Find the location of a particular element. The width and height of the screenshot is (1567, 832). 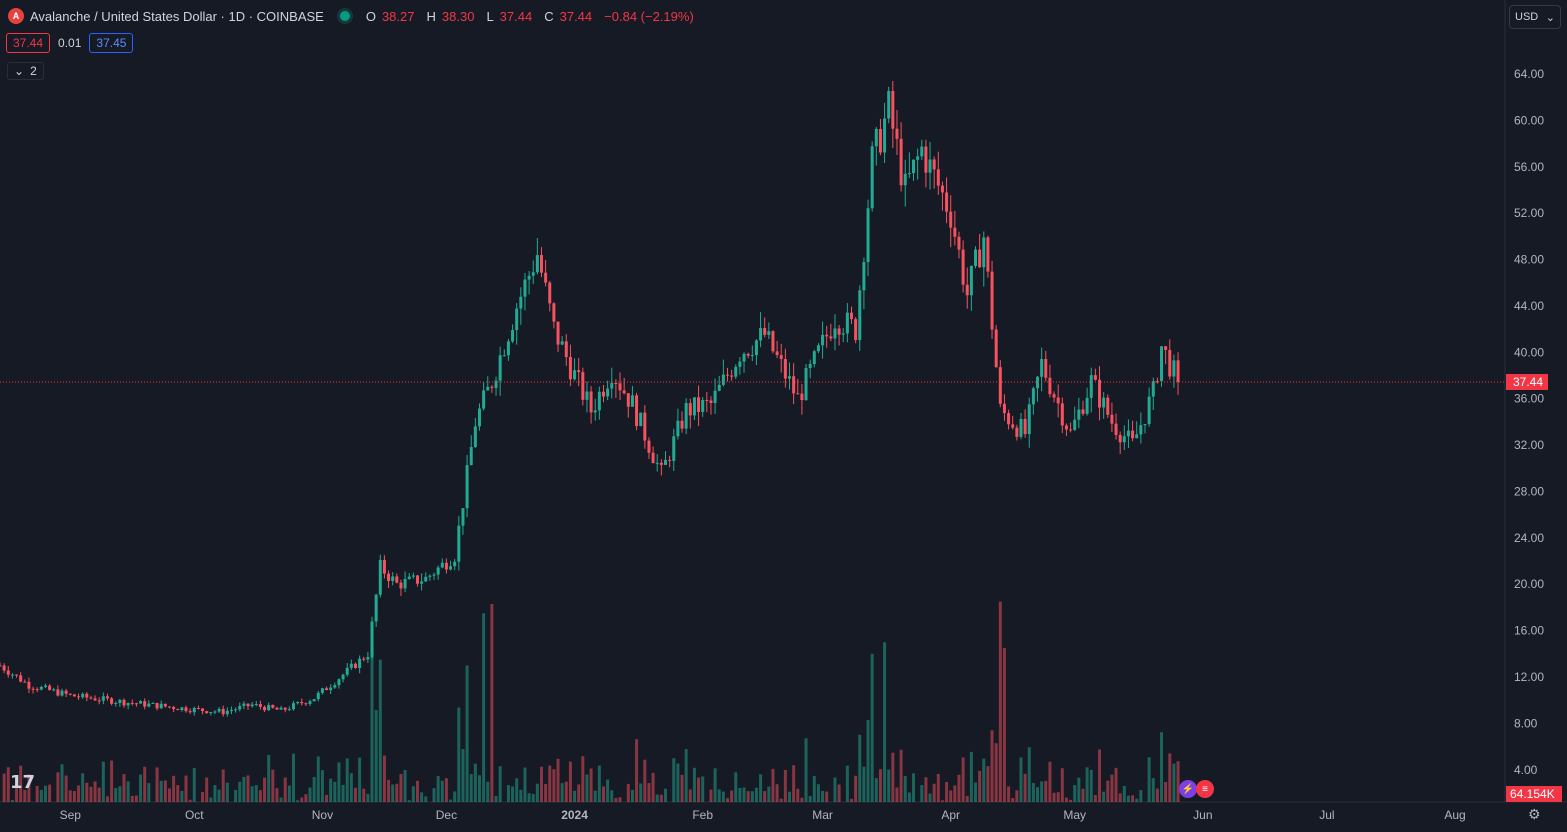

time-tick-label: Jul is located at coordinates (1326, 815).